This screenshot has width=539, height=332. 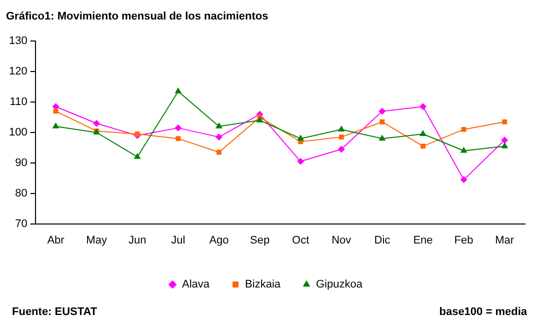 I want to click on legend-label: Bizkaia, so click(x=263, y=284).